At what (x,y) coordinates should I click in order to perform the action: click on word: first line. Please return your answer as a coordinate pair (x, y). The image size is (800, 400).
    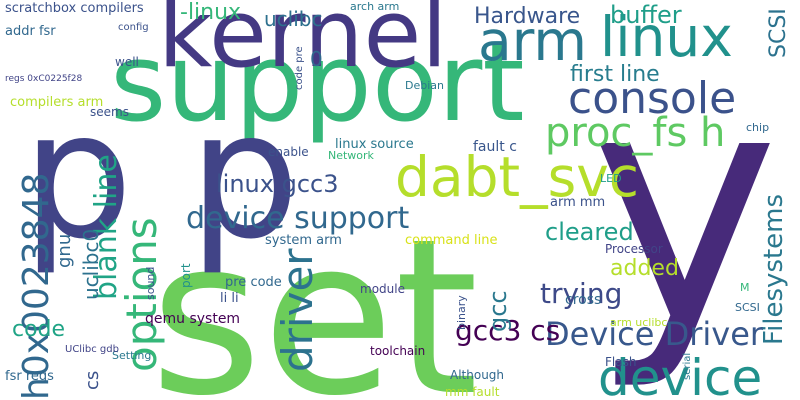
    Looking at the image, I should click on (615, 74).